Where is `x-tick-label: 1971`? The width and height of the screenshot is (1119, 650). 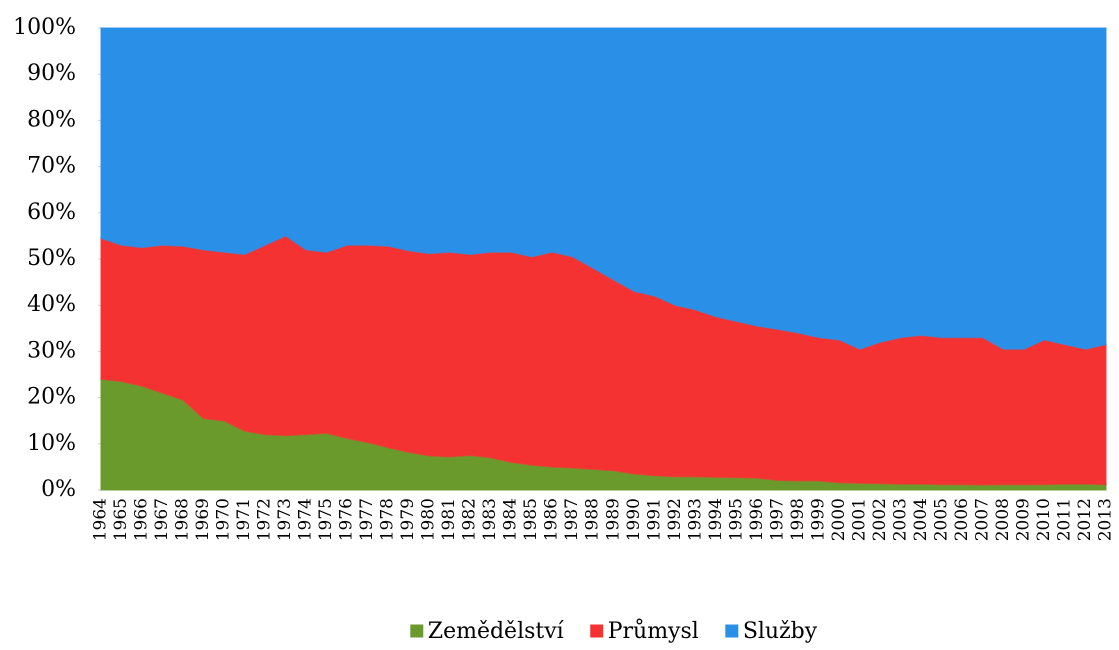
x-tick-label: 1971 is located at coordinates (244, 519).